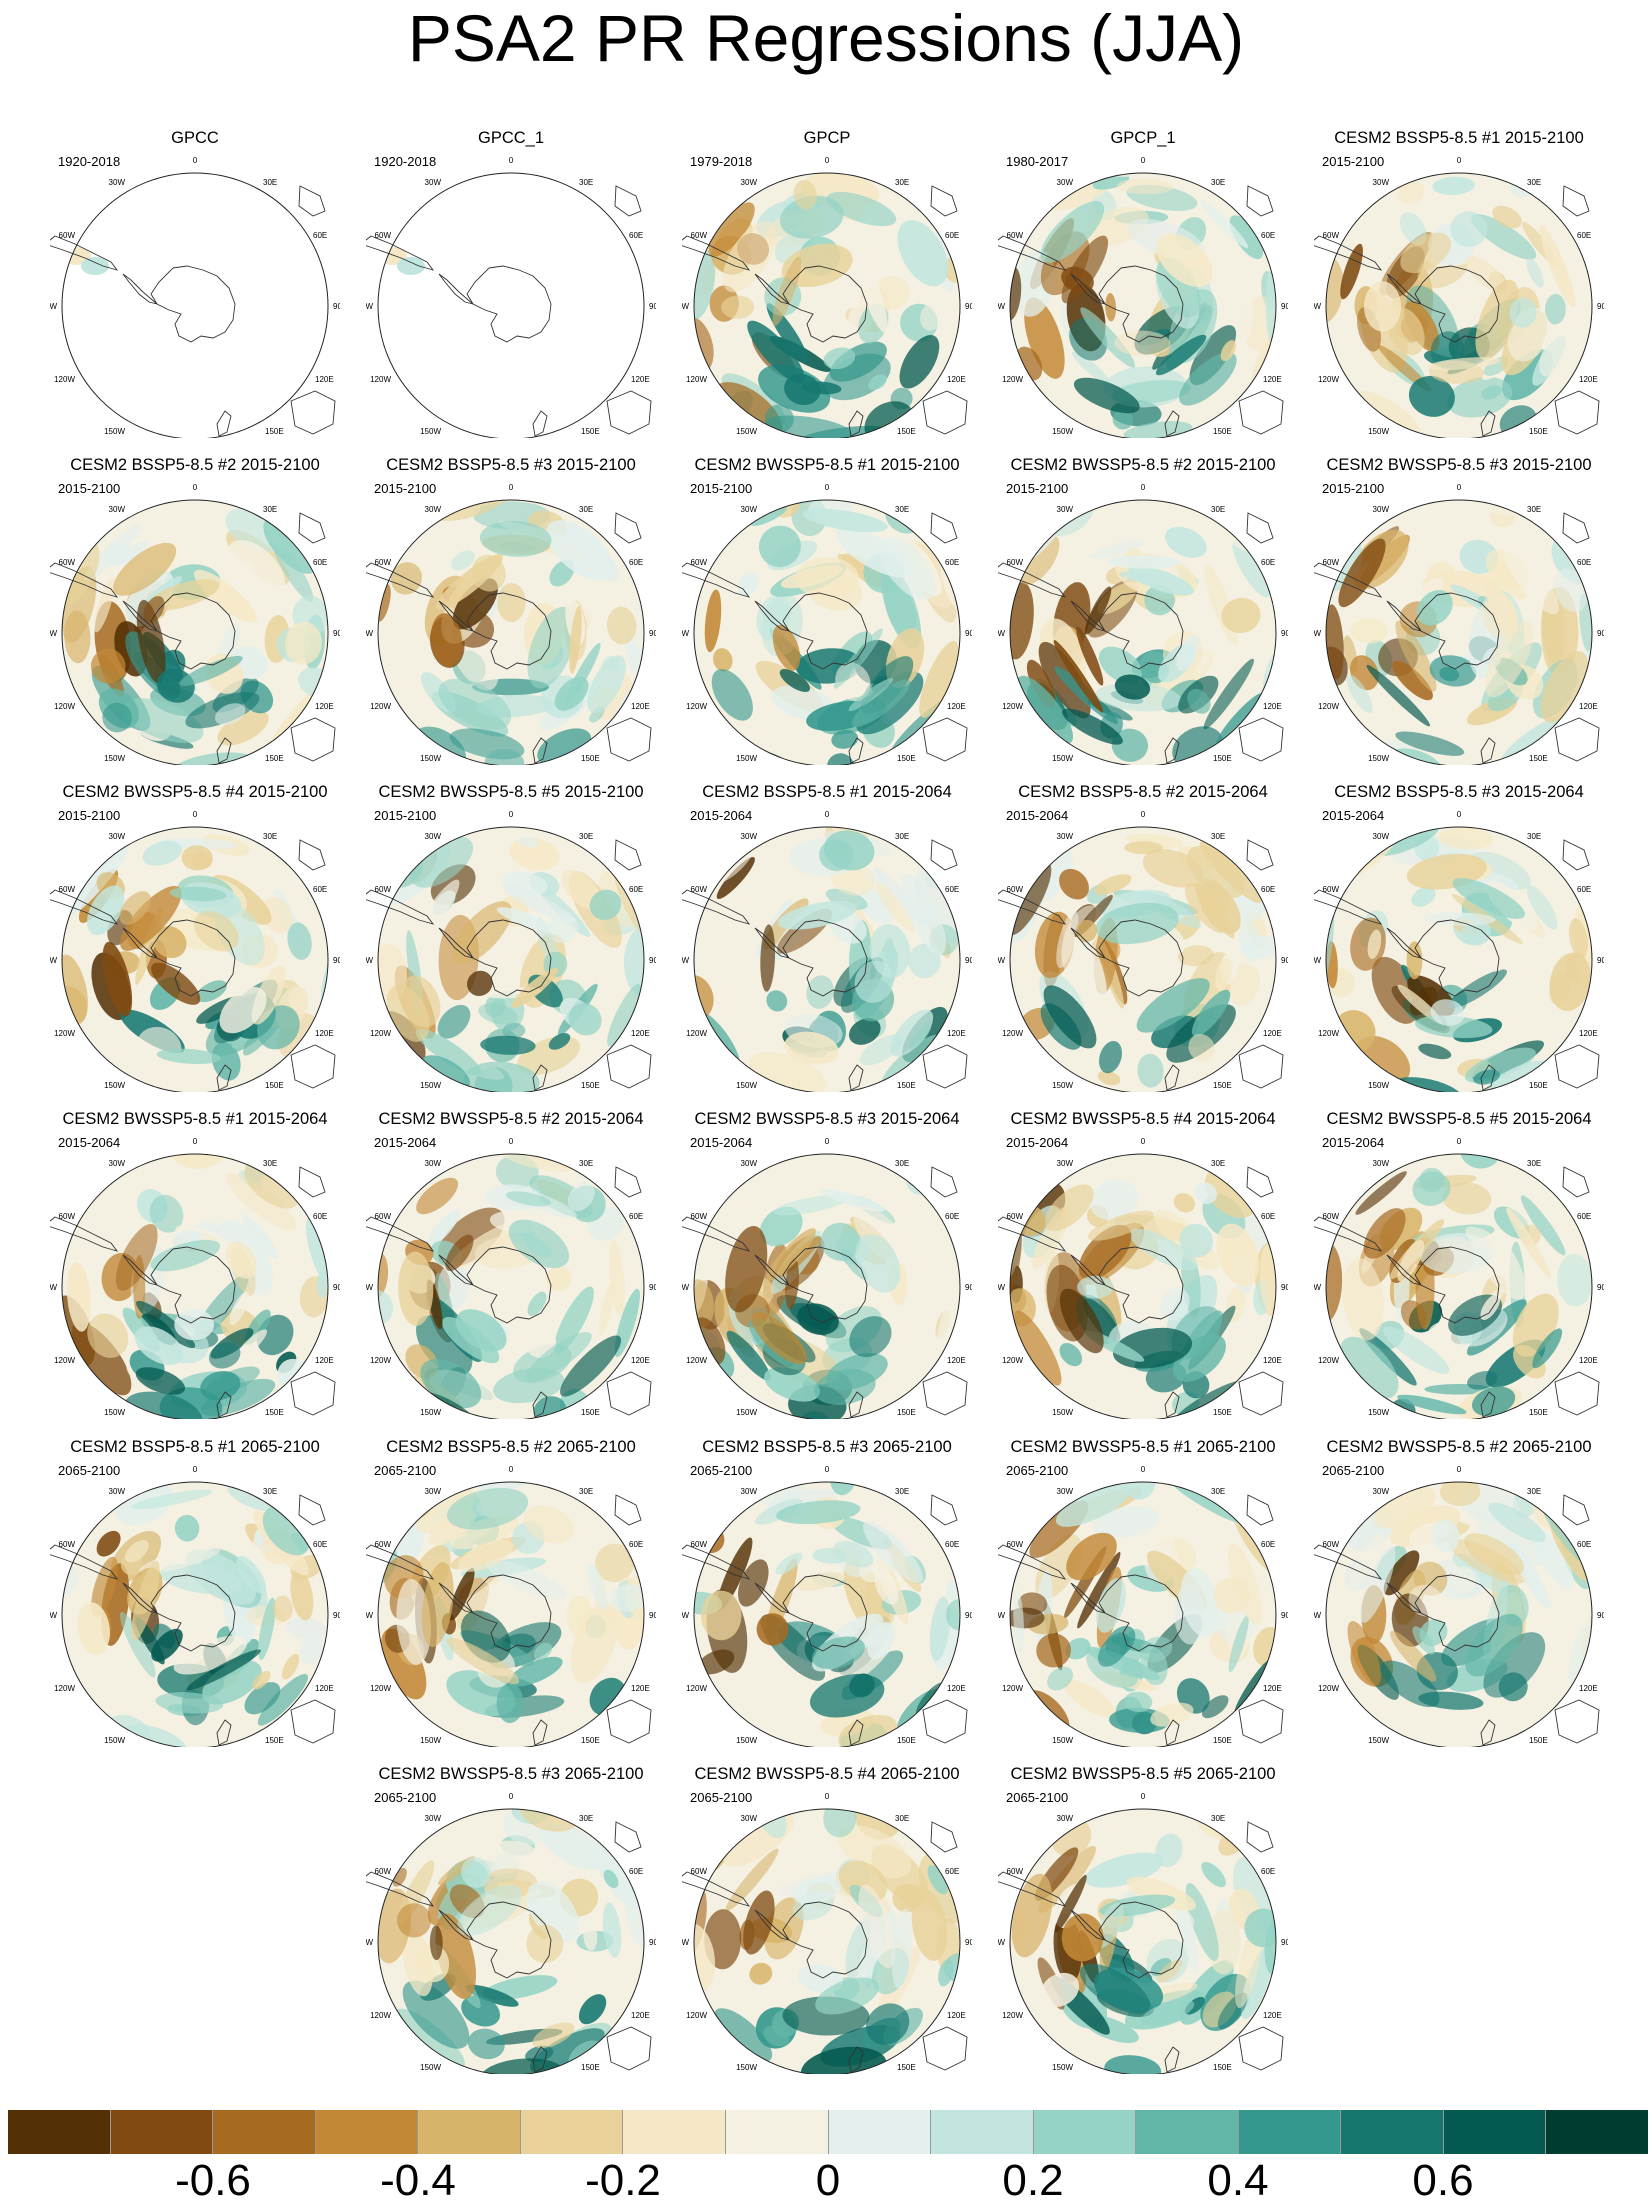 Image resolution: width=1652 pixels, height=2206 pixels. Describe the element at coordinates (1143, 138) in the screenshot. I see `panel-title: GPCP_1` at that location.